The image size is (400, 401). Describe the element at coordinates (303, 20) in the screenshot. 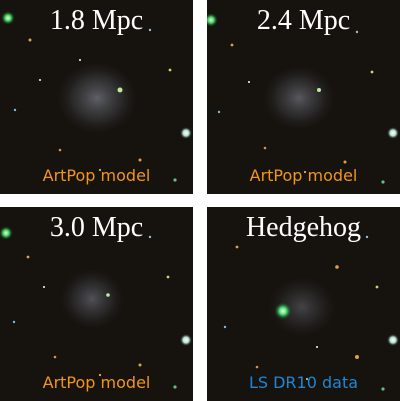

I see `distance-label: 2.4 Mpc` at that location.